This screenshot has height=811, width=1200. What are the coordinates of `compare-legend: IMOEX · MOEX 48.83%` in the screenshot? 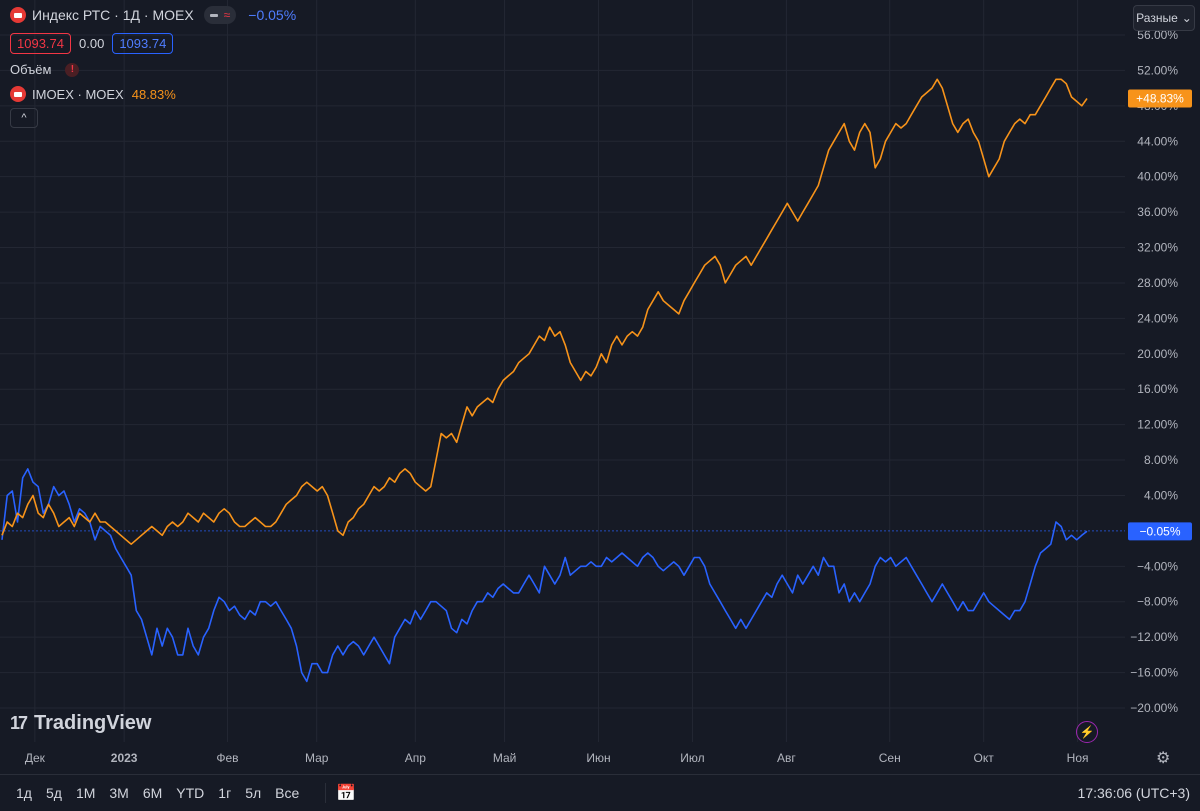 It's located at (93, 94).